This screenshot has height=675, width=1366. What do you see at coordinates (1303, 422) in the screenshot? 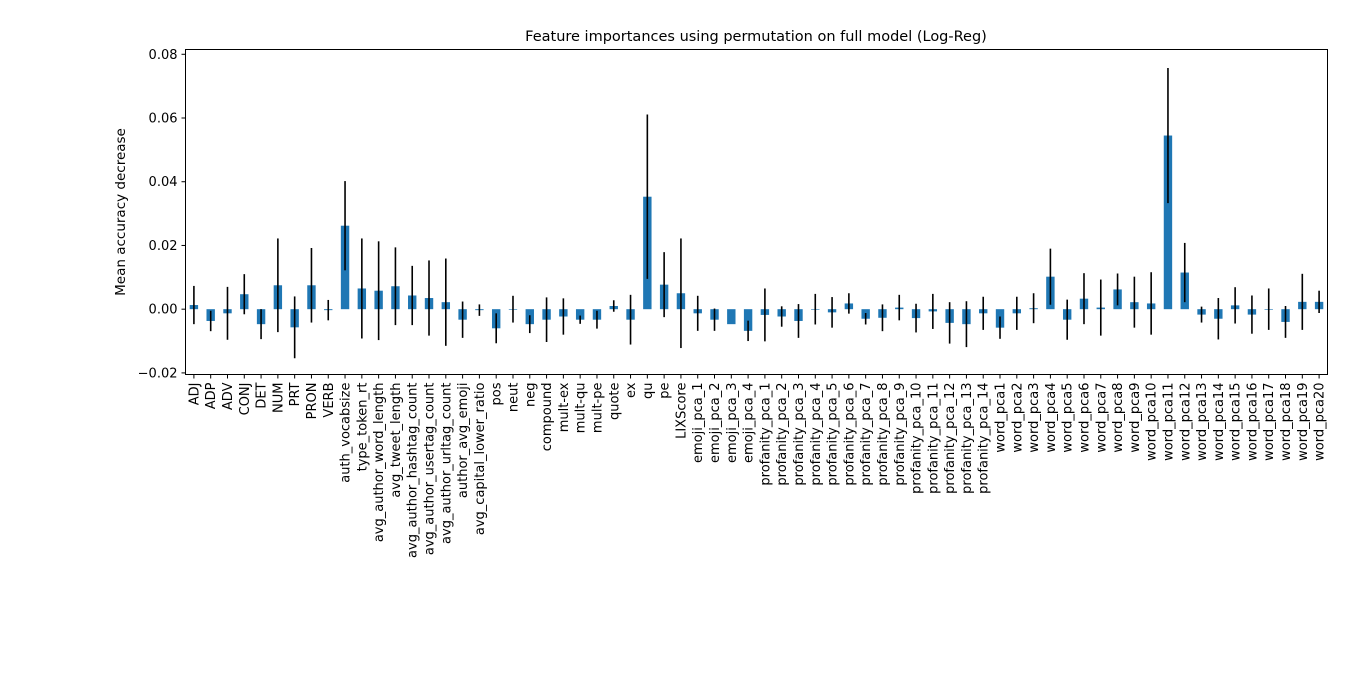
I see `x-tick-label: word_pca19` at bounding box center [1303, 422].